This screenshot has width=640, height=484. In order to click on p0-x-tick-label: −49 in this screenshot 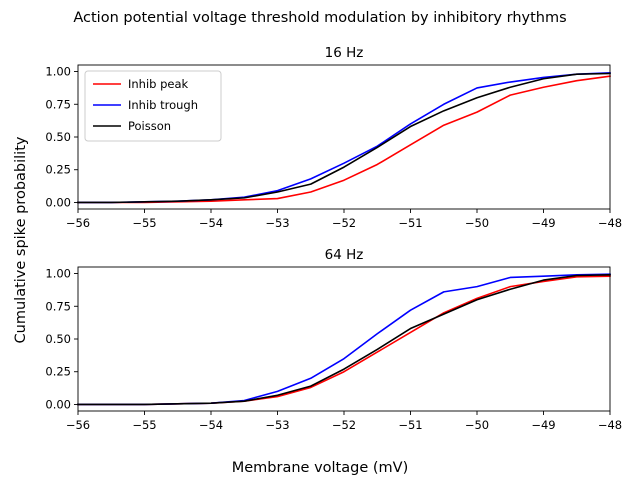, I will do `click(543, 223)`.